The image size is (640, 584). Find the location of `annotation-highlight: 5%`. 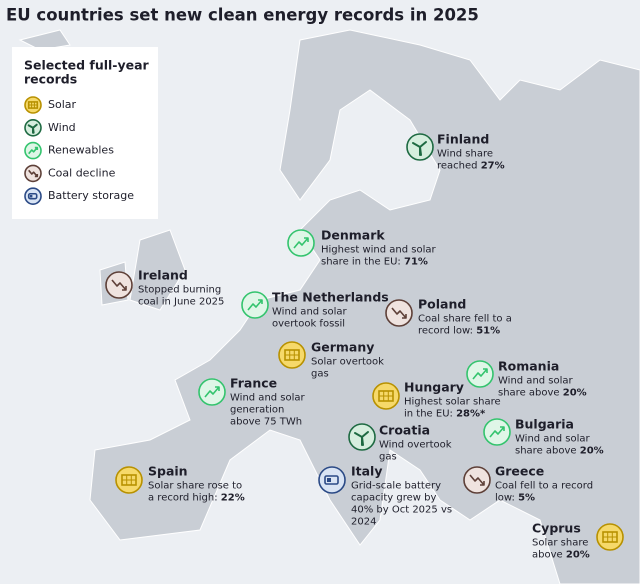

annotation-highlight: 5% is located at coordinates (526, 498).